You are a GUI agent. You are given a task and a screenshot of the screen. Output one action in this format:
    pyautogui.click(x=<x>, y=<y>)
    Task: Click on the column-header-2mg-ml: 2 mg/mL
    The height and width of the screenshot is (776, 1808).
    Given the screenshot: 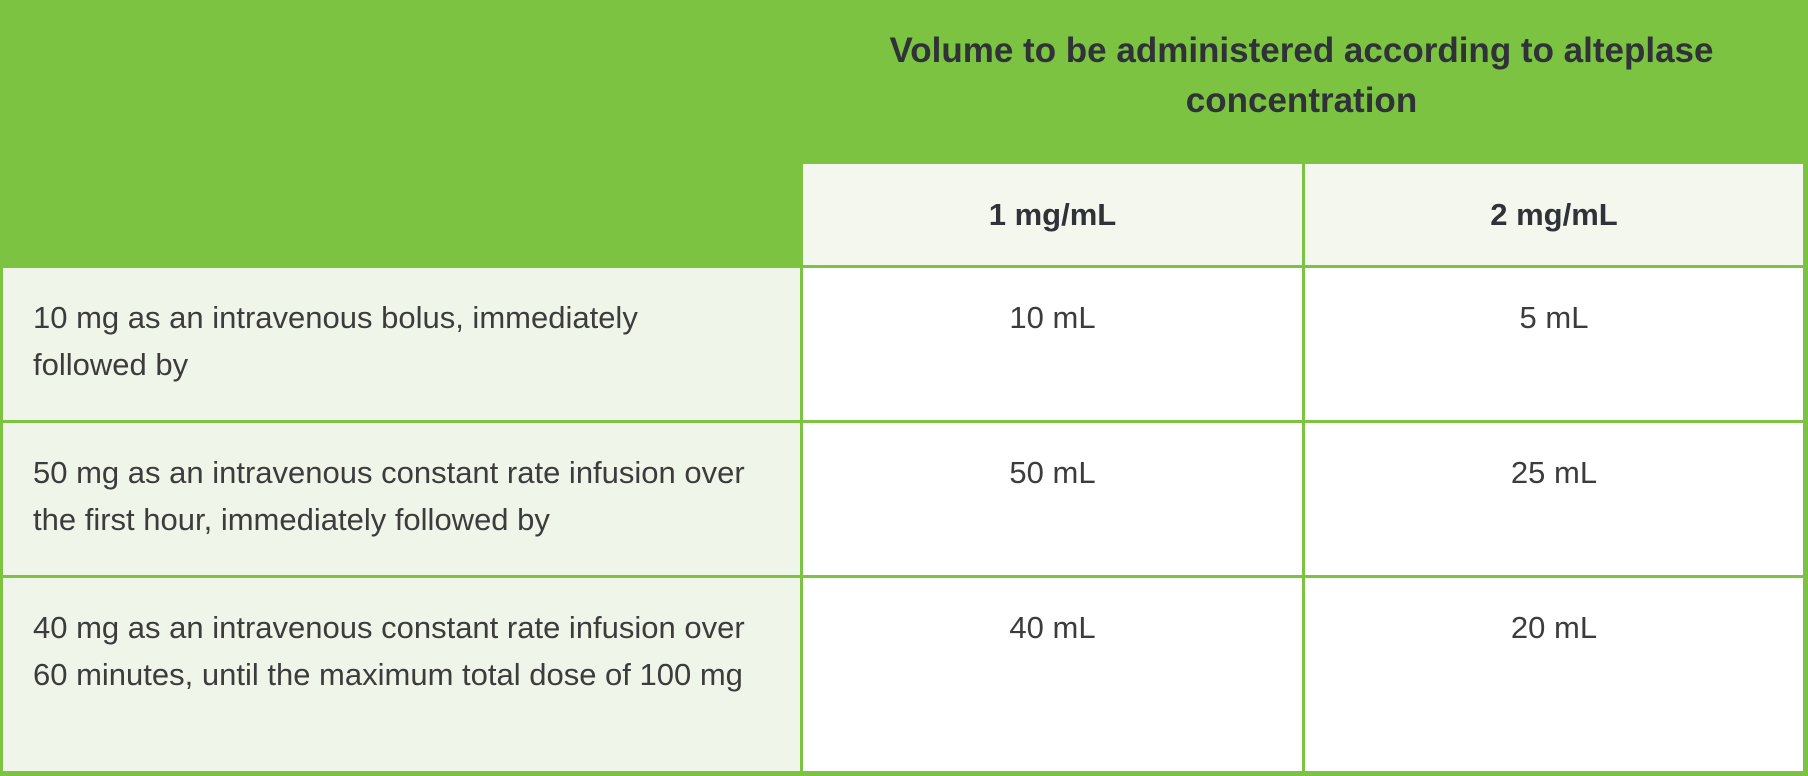 What is the action you would take?
    pyautogui.click(x=1554, y=214)
    